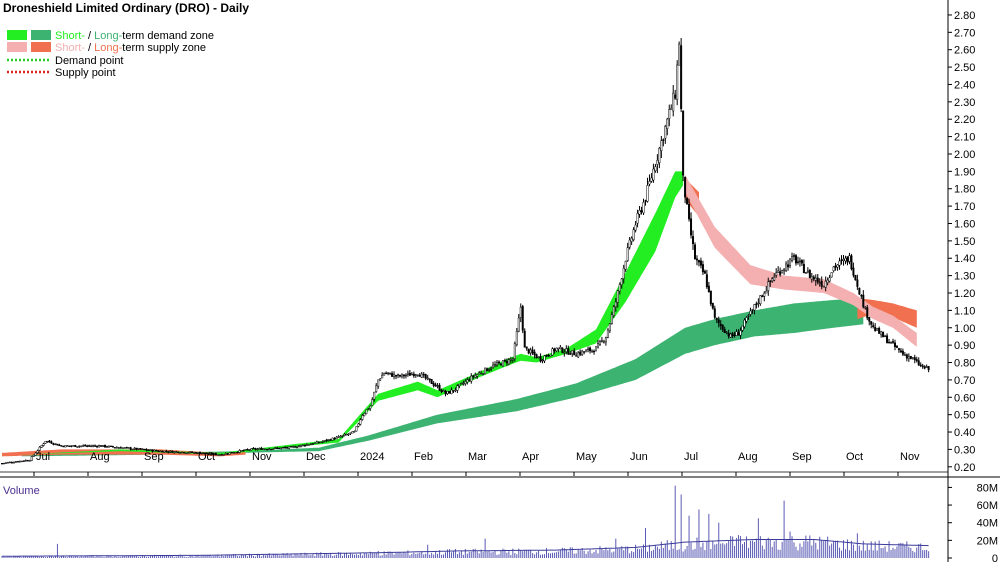 The width and height of the screenshot is (1000, 562). What do you see at coordinates (964, 68) in the screenshot?
I see `price-tick-label: 2.50` at bounding box center [964, 68].